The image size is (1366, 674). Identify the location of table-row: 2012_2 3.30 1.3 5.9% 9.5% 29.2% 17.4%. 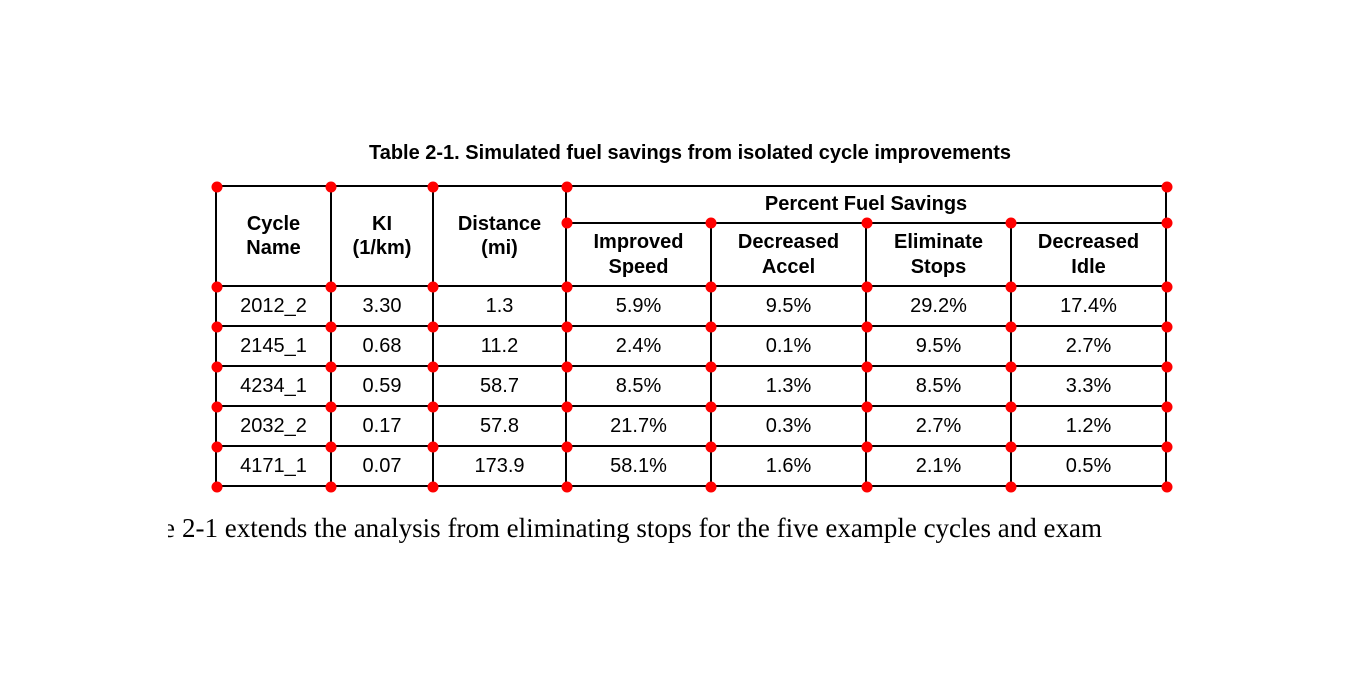
(691, 306).